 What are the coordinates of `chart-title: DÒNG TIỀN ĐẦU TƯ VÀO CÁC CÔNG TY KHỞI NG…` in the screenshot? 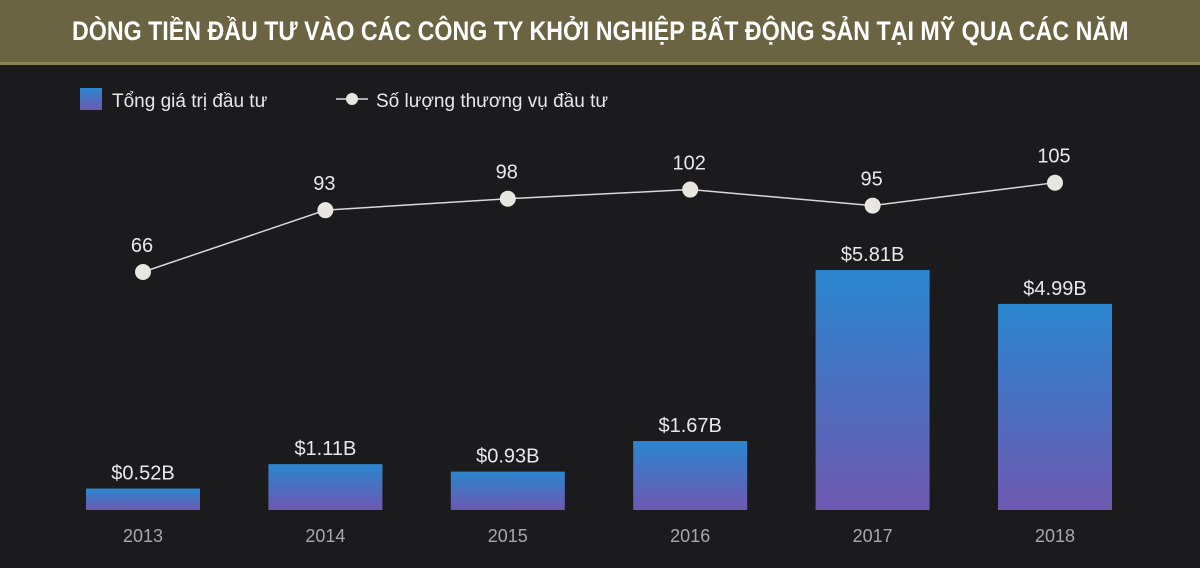 It's located at (600, 30).